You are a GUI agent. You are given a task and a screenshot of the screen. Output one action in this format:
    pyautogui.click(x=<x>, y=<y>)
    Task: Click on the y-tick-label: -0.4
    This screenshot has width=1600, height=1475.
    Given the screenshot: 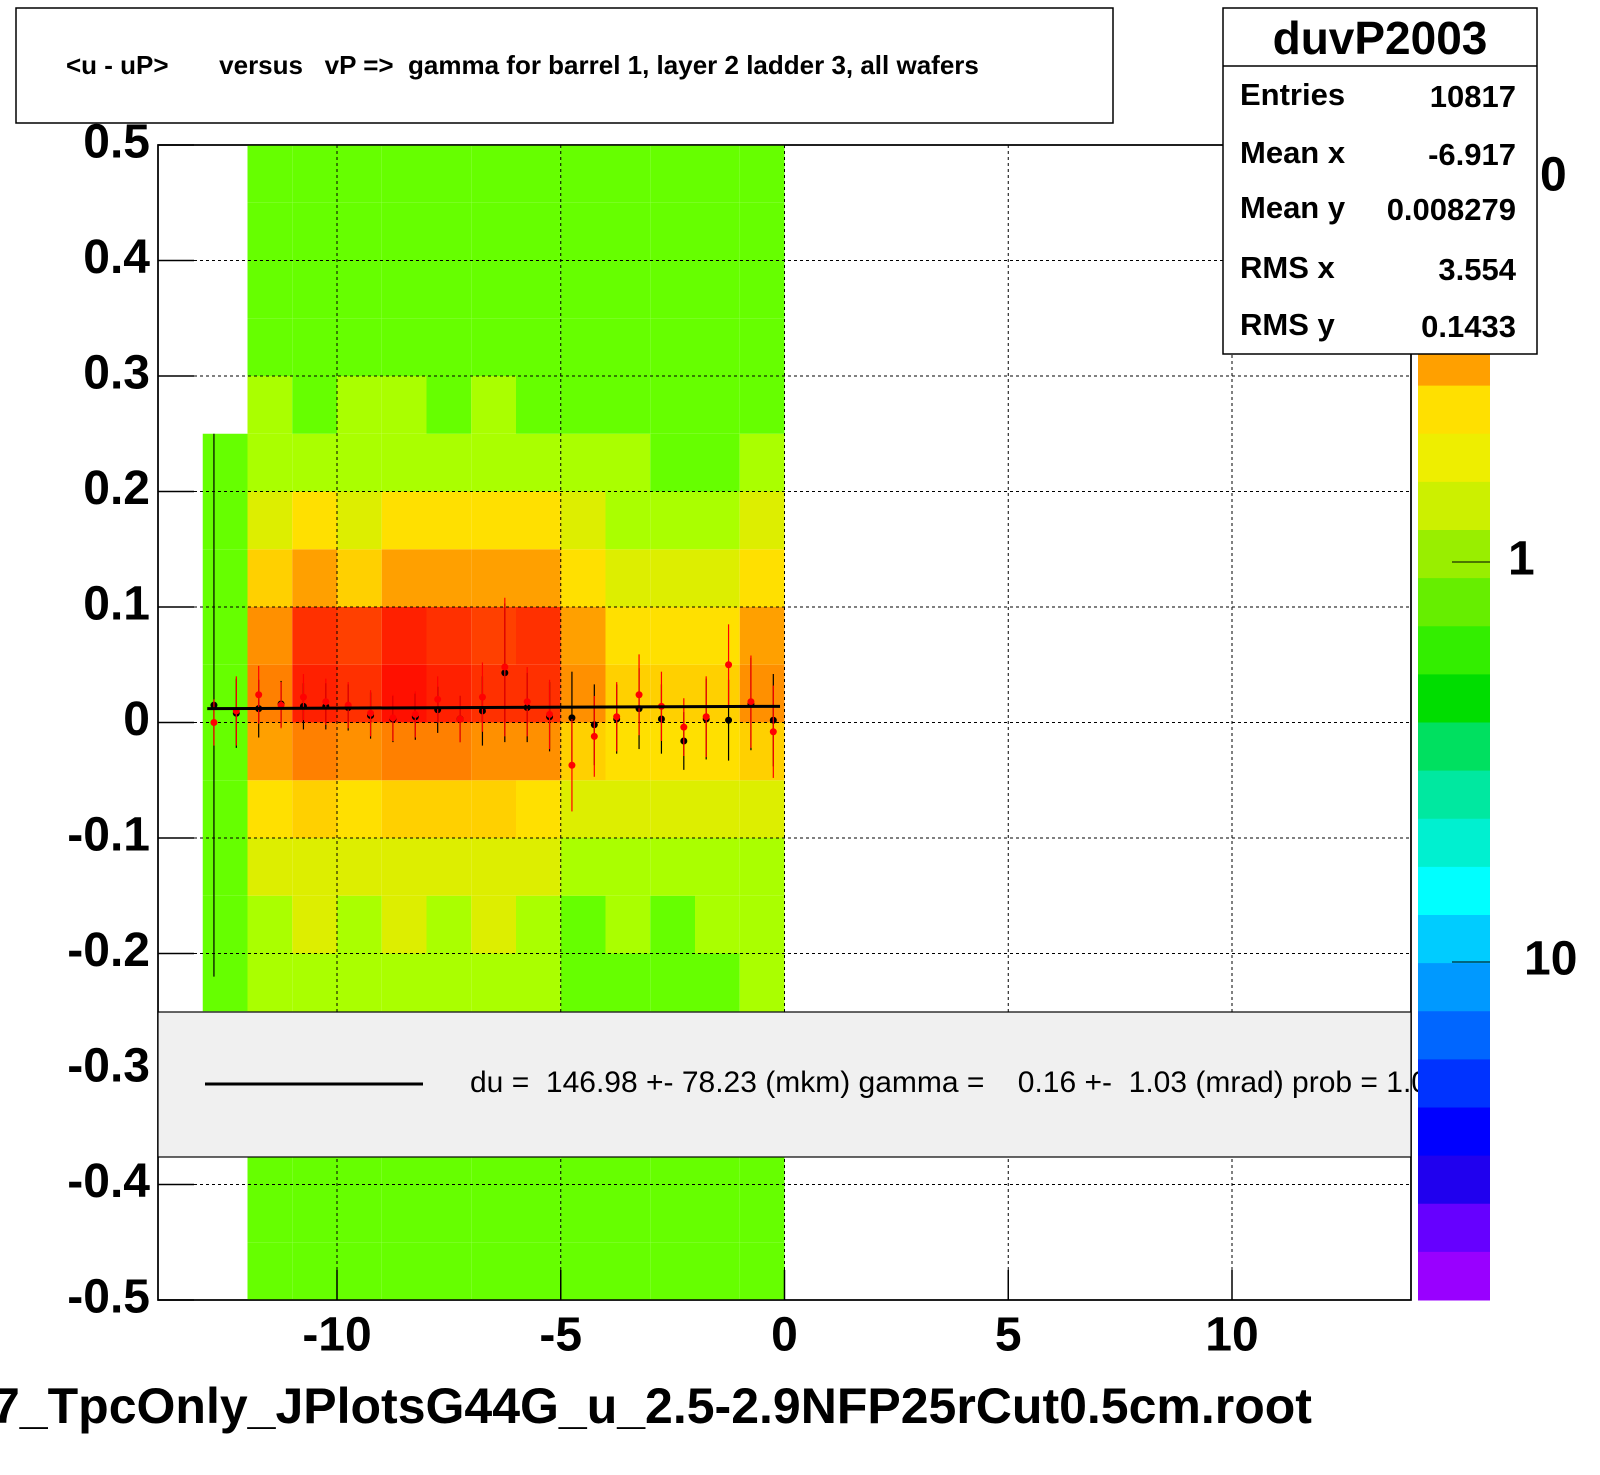 What is the action you would take?
    pyautogui.click(x=108, y=1181)
    